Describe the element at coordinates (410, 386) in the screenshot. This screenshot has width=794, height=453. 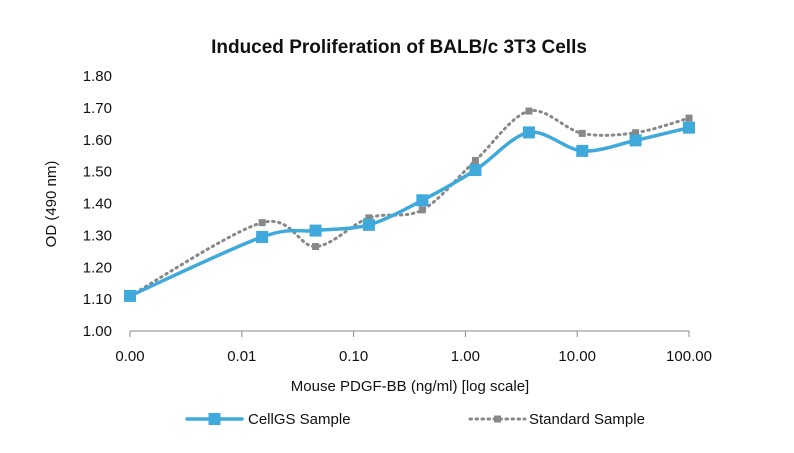
I see `x-axis-label: Mouse PDGF-BB (ng/ml) [log scale]` at that location.